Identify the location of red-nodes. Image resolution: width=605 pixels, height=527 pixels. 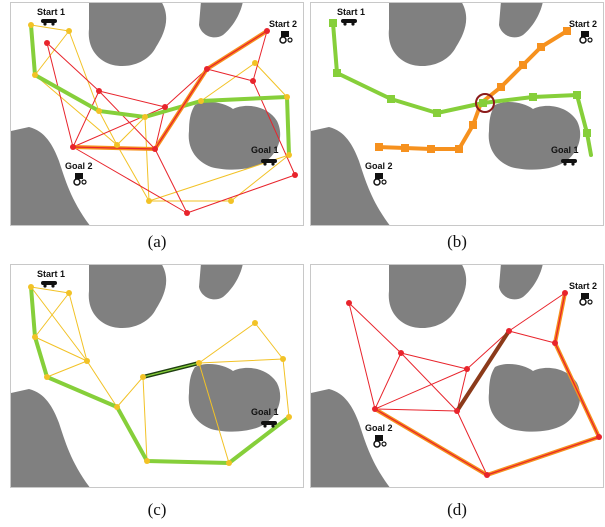
(171, 122).